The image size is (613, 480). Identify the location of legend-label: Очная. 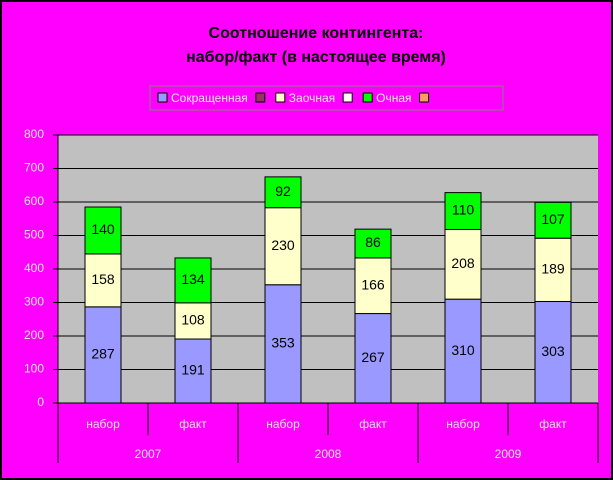
(393, 98).